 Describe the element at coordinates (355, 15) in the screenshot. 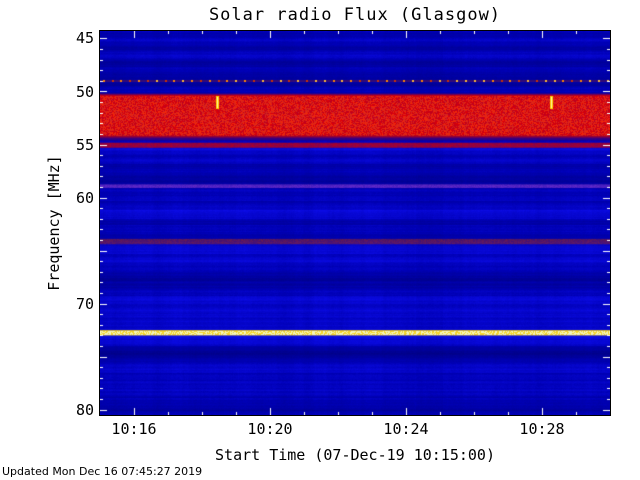

I see `chart-title: Solar radio Flux (Glasgow)` at that location.